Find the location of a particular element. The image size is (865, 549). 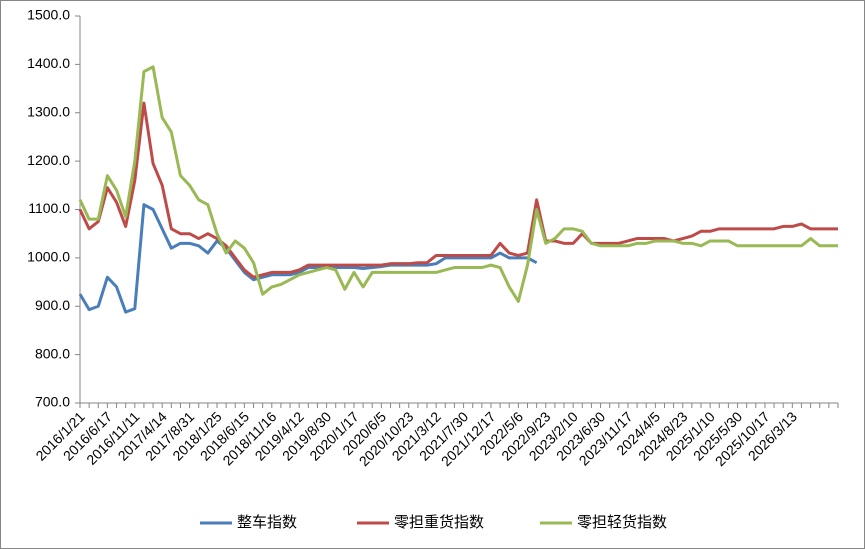

y-tick-label: 1400.0 is located at coordinates (48, 63).